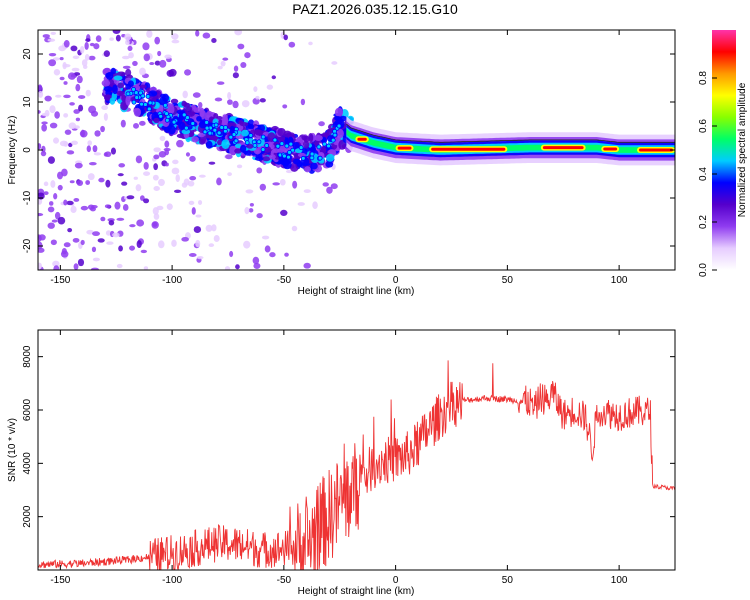  Describe the element at coordinates (510, 140) in the screenshot. I see `spectrogram-band-green` at that location.